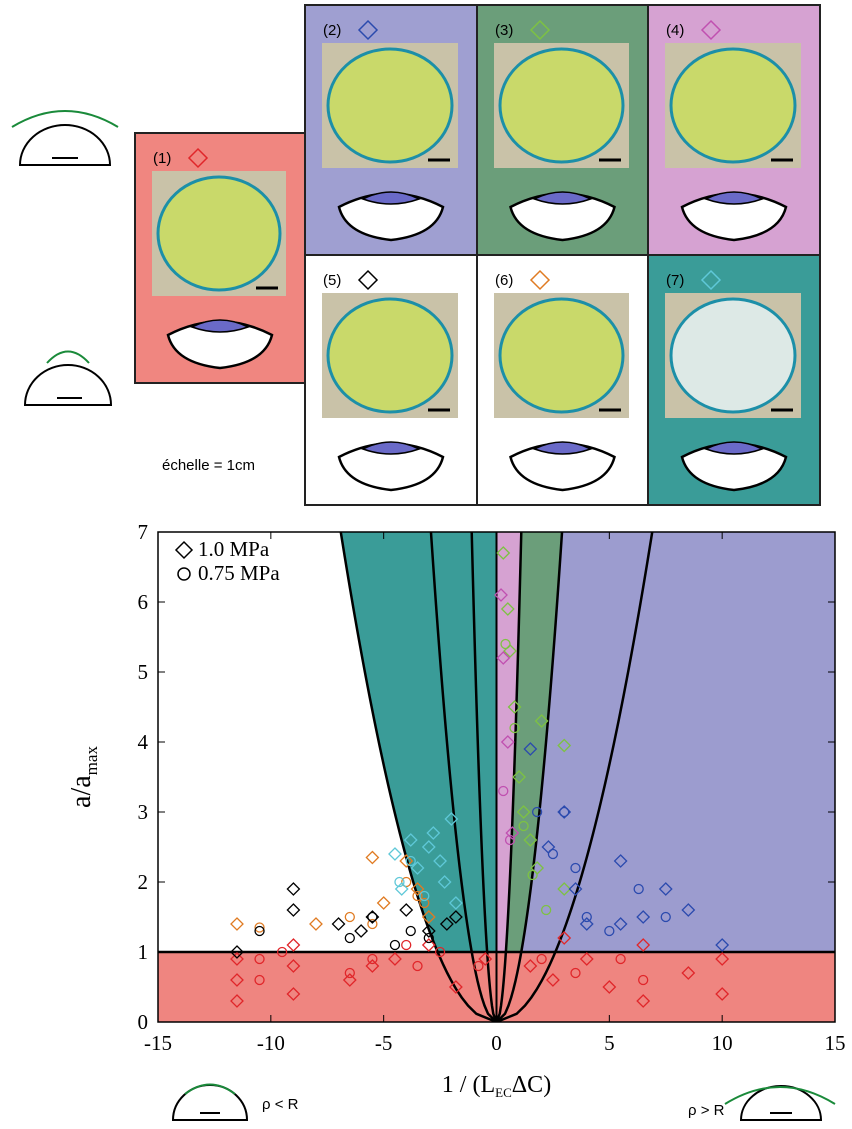 Image resolution: width=852 pixels, height=1129 pixels. Describe the element at coordinates (280, 1104) in the screenshot. I see `annotation: ρ < R` at that location.